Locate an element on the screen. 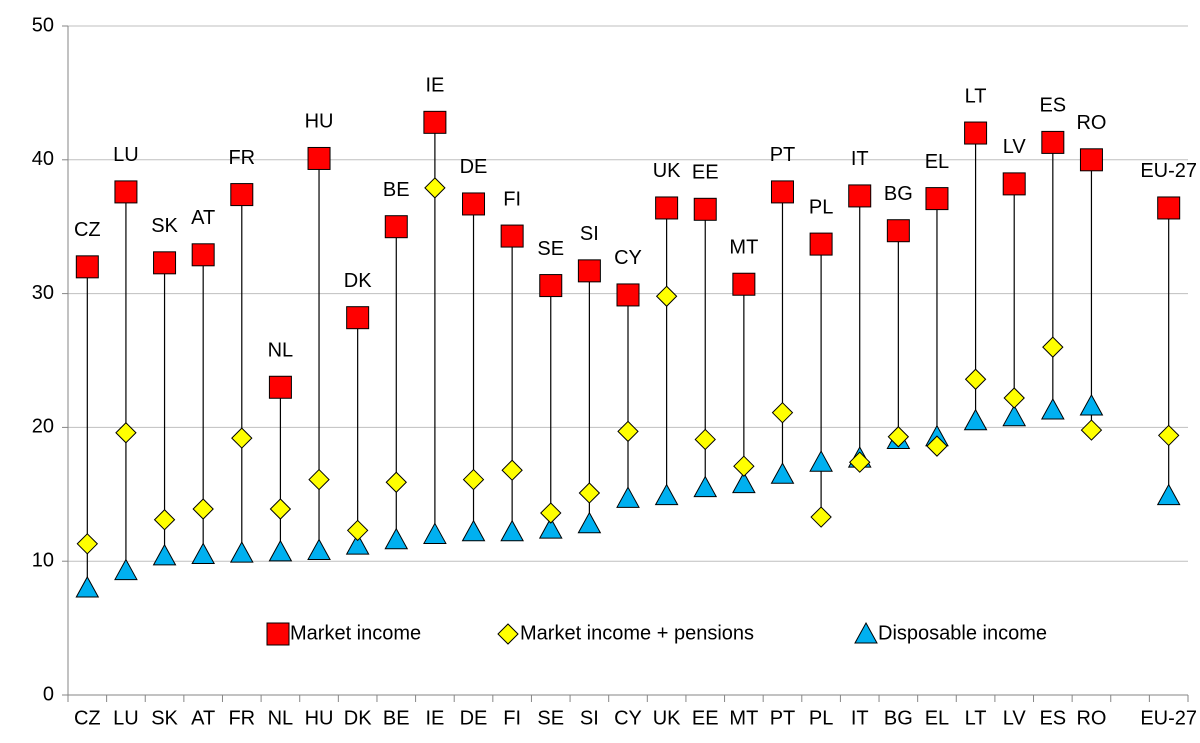  data-label: IE is located at coordinates (434, 86).